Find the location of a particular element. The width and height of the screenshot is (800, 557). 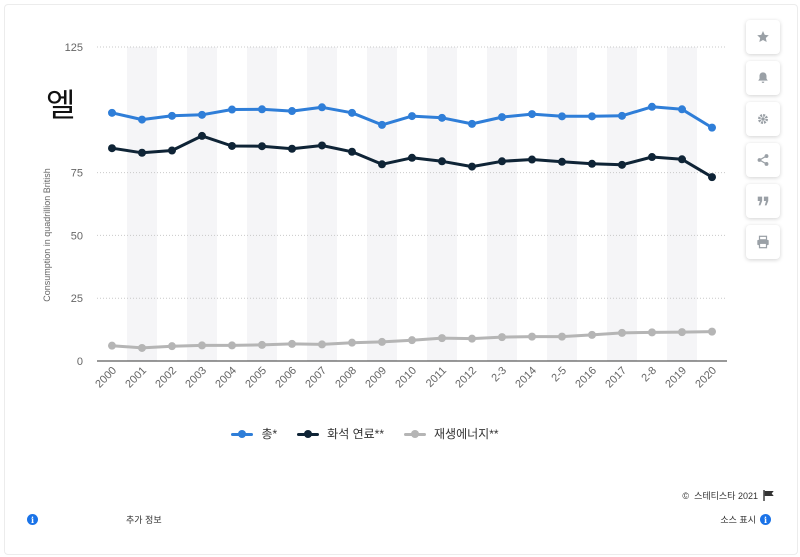

x-tick-label: 2017 is located at coordinates (616, 378).